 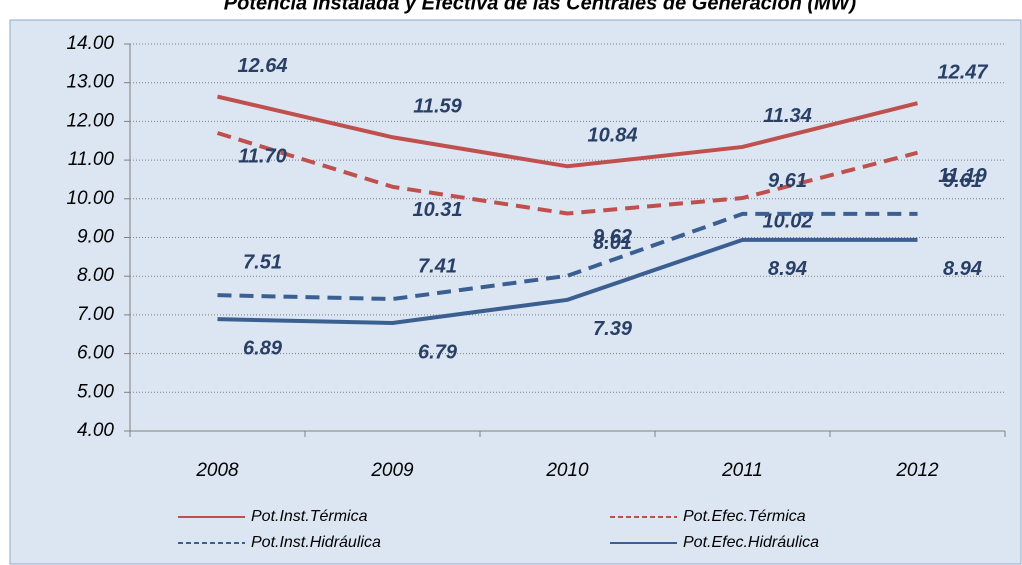 I want to click on legend-label: Pot.Efec.Hidráulica, so click(x=751, y=542).